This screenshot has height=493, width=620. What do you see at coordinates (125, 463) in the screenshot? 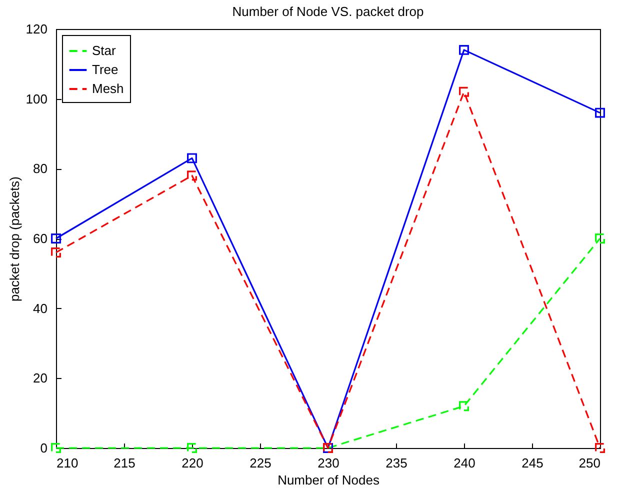
I see `x-tick-label: 215` at bounding box center [125, 463].